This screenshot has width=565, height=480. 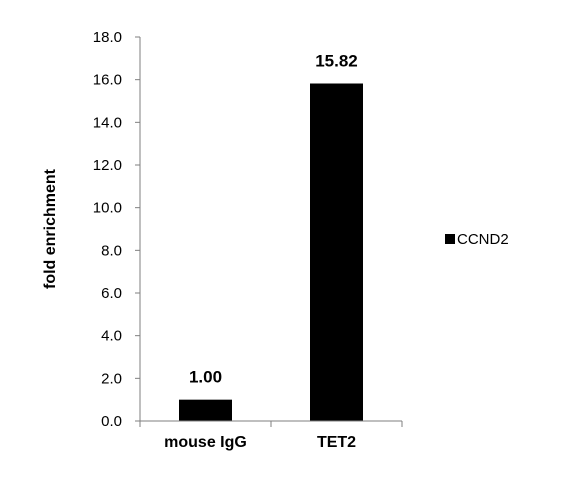 I want to click on y-tick-label: 8.0, so click(x=111, y=250).